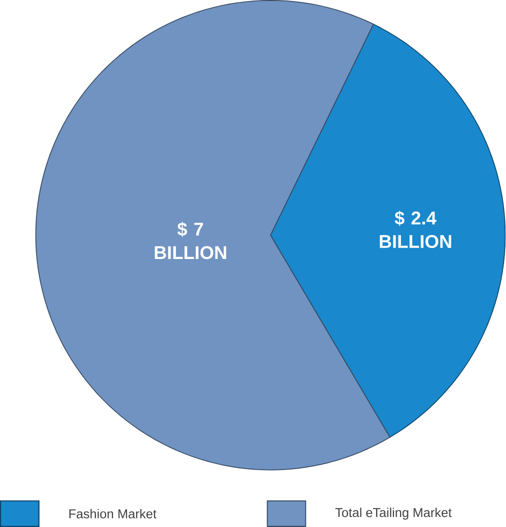  What do you see at coordinates (113, 513) in the screenshot?
I see `legend-label: Fashion Market` at bounding box center [113, 513].